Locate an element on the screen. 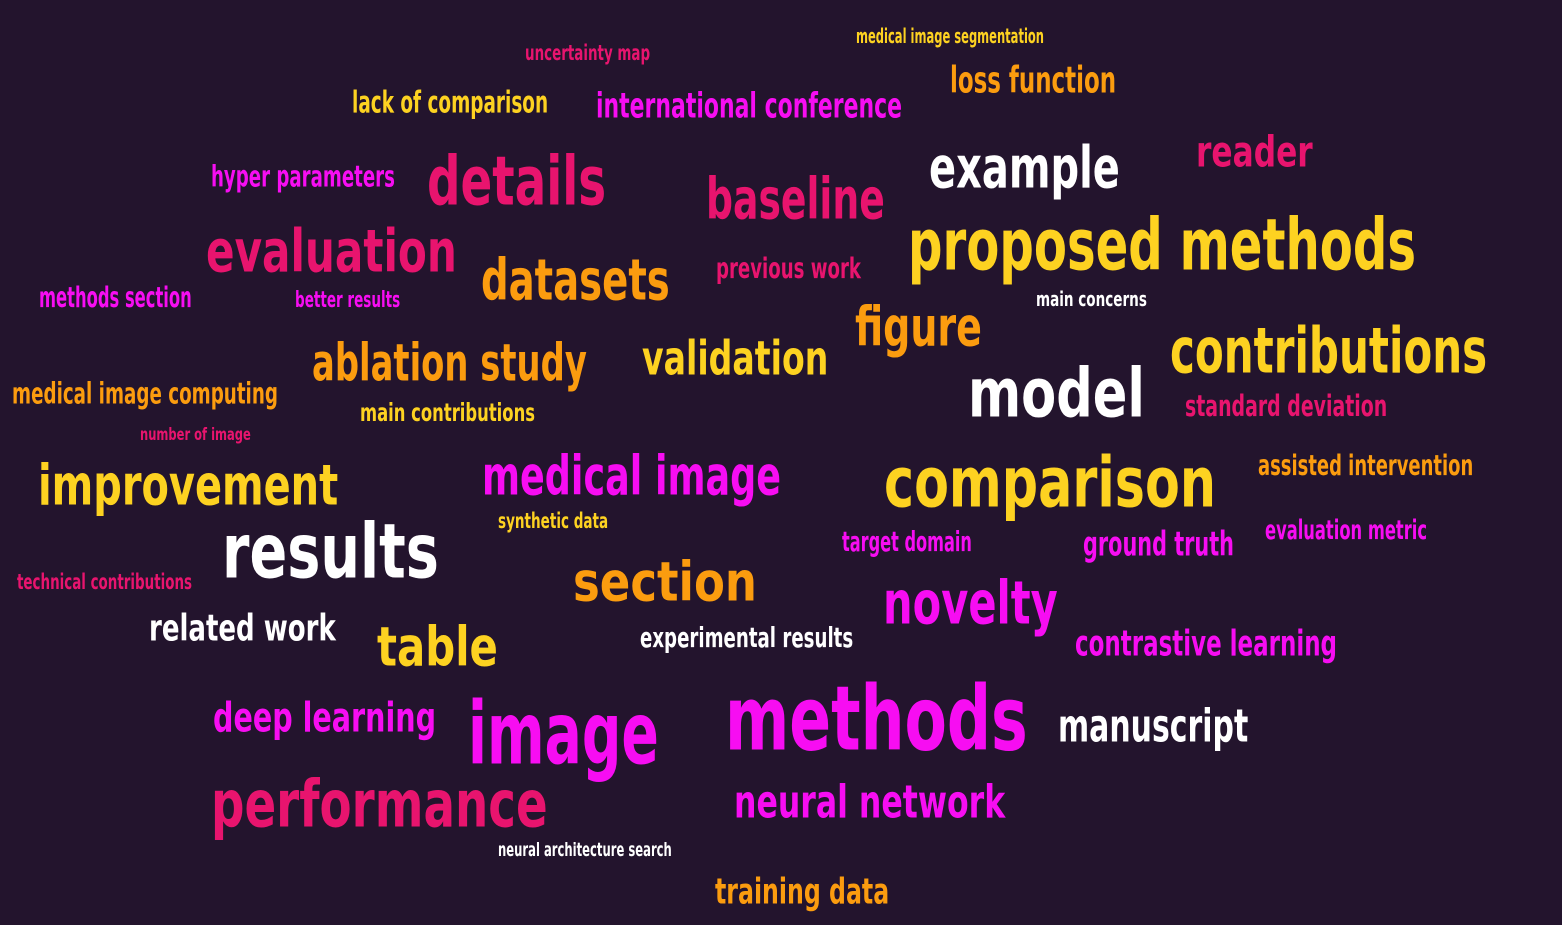 This screenshot has height=925, width=1562. word-evaluation-metric: evaluation metric is located at coordinates (1346, 531).